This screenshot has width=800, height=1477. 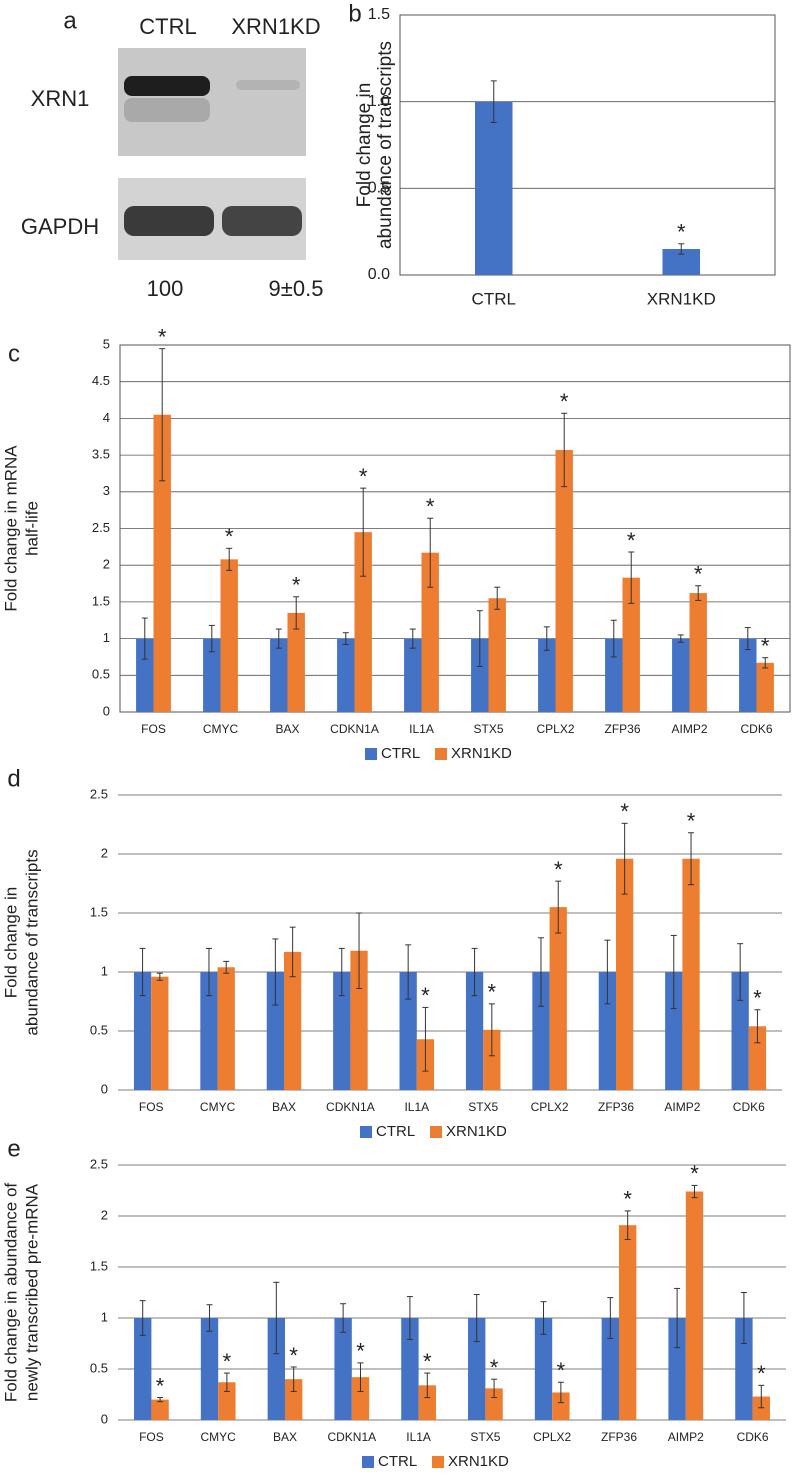 What do you see at coordinates (70, 20) in the screenshot?
I see `panel-letter: a` at bounding box center [70, 20].